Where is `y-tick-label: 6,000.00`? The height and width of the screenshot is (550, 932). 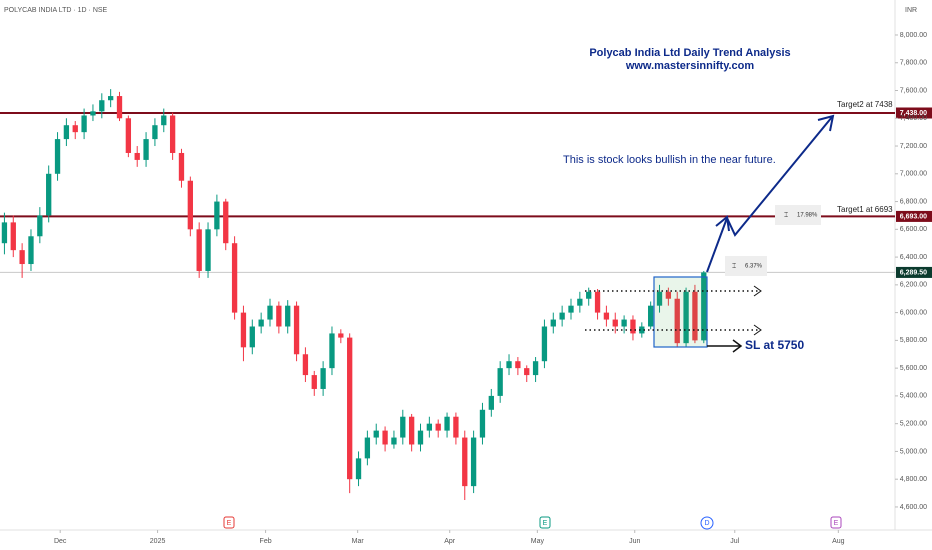 y-tick-label: 6,000.00 is located at coordinates (913, 312).